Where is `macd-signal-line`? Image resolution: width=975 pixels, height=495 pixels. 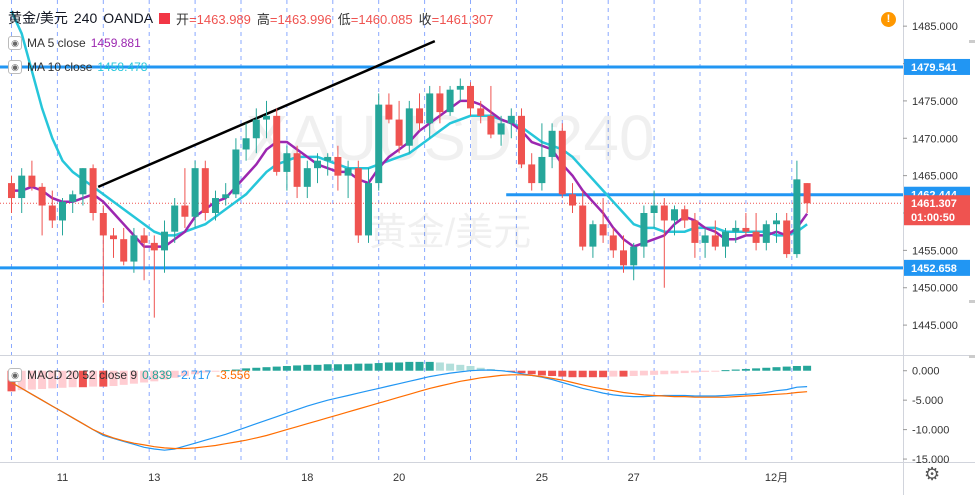 macd-signal-line is located at coordinates (409, 412).